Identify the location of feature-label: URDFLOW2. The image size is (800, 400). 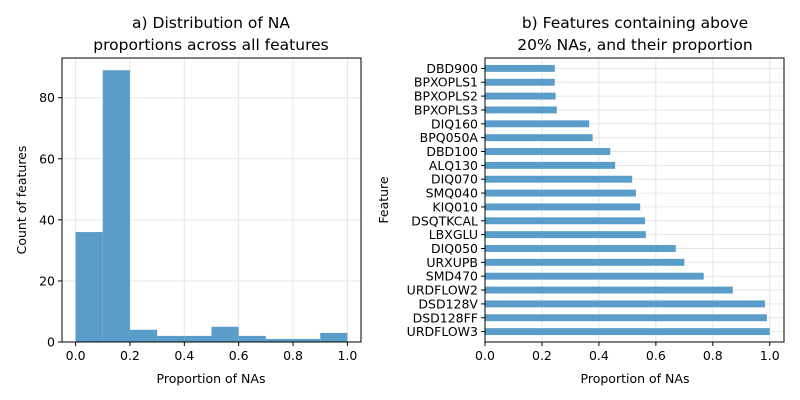
(442, 290).